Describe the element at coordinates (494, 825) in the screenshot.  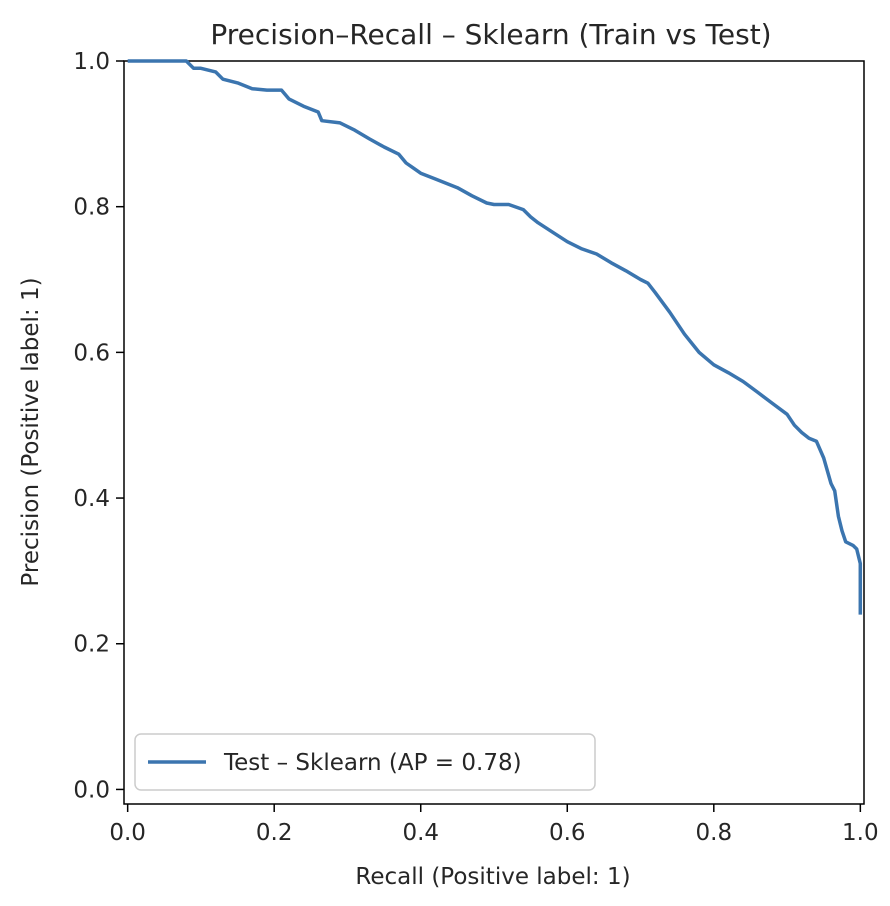
I see `x-axis: 0.0 0.2 0.4 0.6 0.8 1.0` at that location.